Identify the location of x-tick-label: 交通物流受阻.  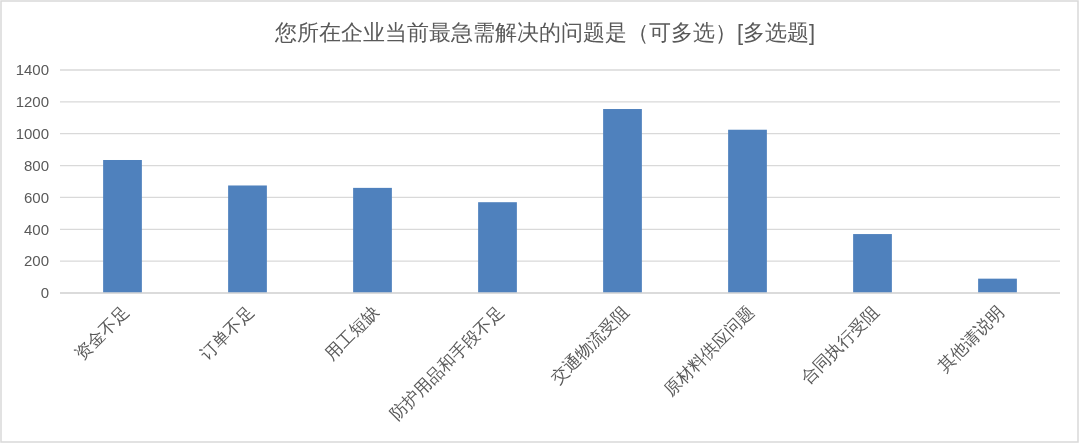
(590, 345).